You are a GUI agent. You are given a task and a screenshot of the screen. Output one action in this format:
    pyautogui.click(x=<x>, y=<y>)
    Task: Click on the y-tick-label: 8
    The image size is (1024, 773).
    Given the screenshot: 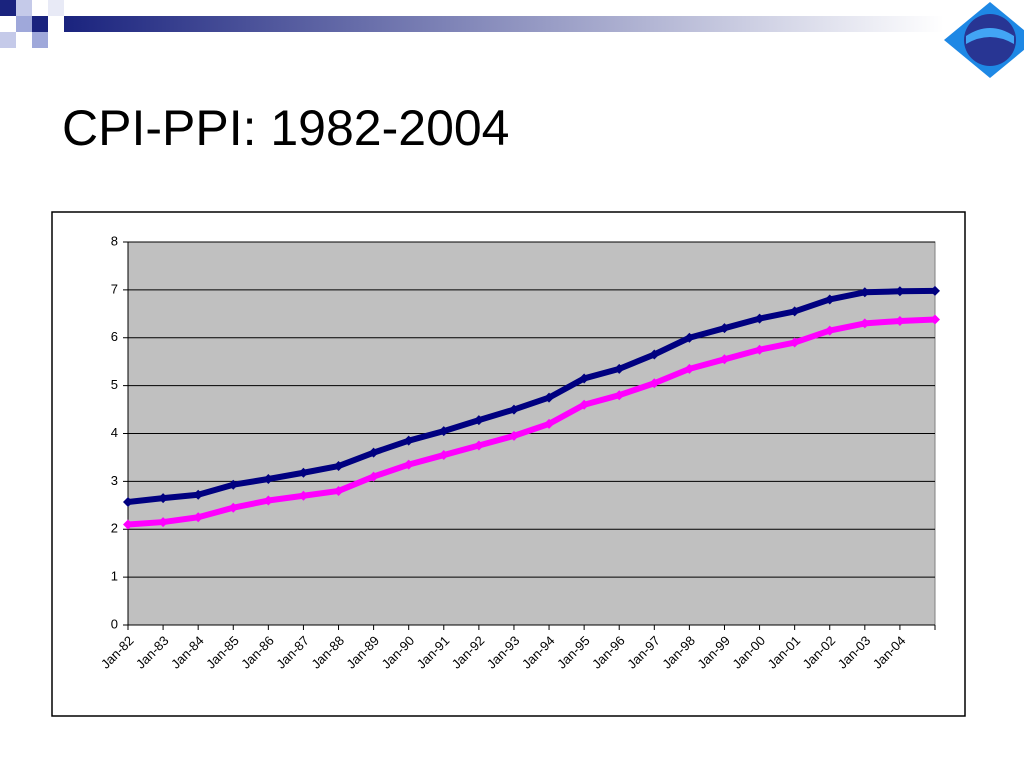 What is the action you would take?
    pyautogui.click(x=114, y=240)
    